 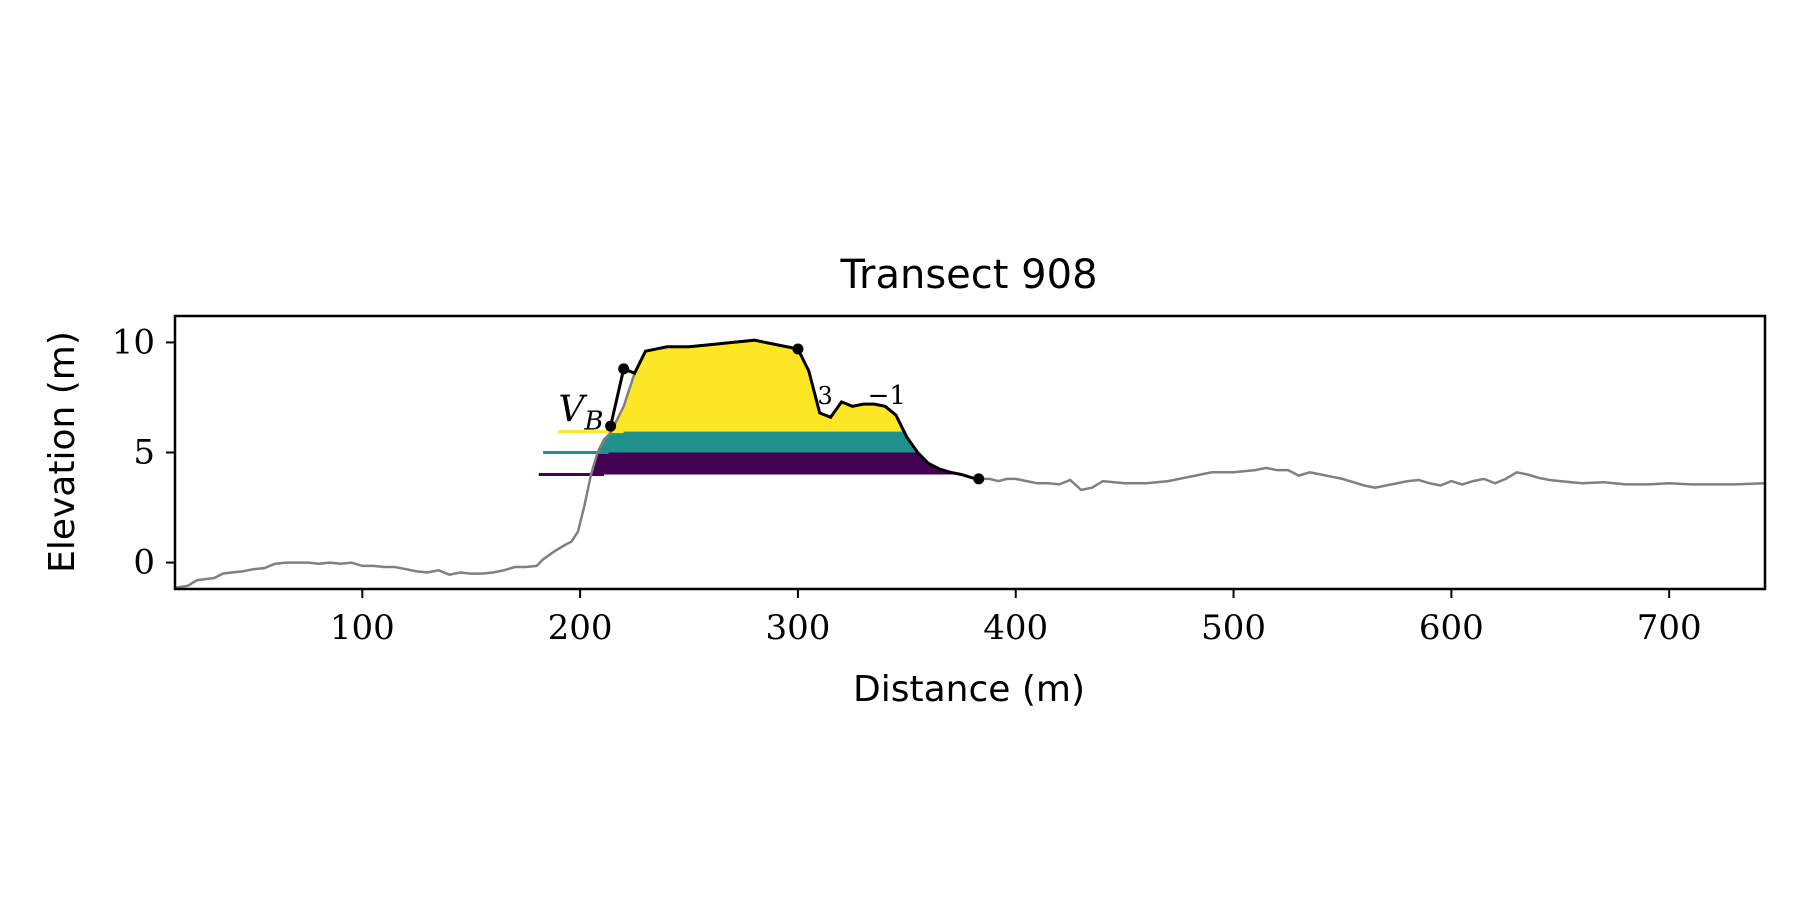 I want to click on chart-title: Transect 908, so click(x=968, y=275).